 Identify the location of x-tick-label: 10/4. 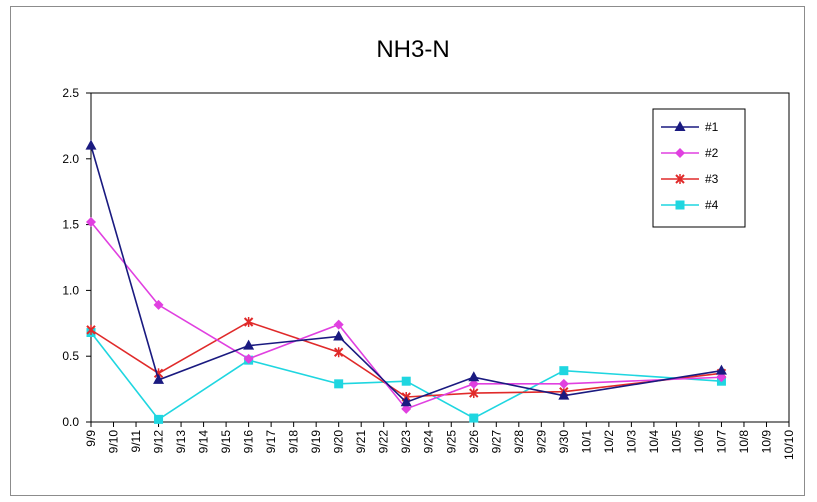
(654, 442).